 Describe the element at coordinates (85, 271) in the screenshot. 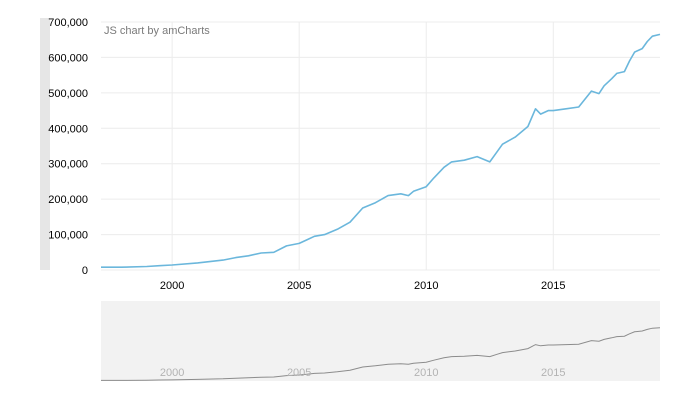

I see `y-tick-label: 0` at that location.